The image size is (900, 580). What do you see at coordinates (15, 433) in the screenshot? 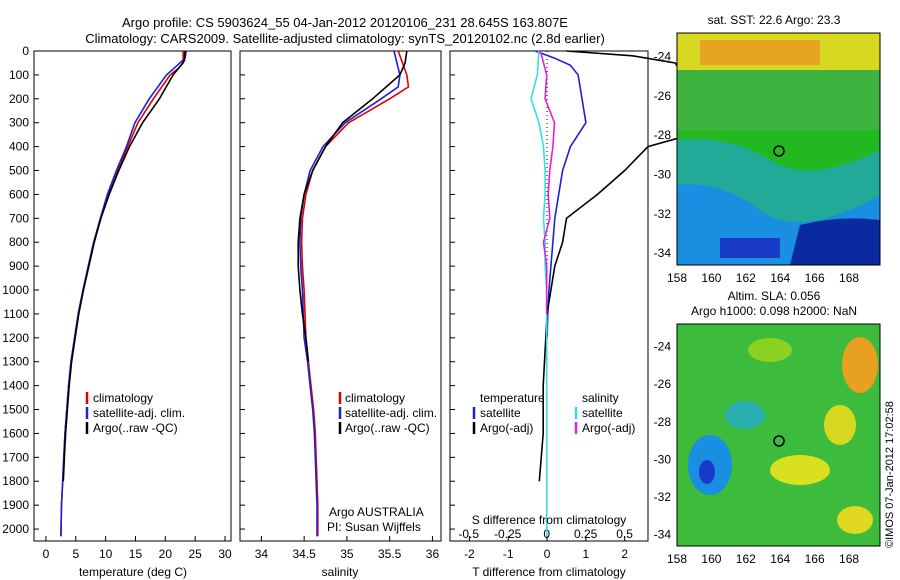
I see `depth-tick-label: 1600` at bounding box center [15, 433].